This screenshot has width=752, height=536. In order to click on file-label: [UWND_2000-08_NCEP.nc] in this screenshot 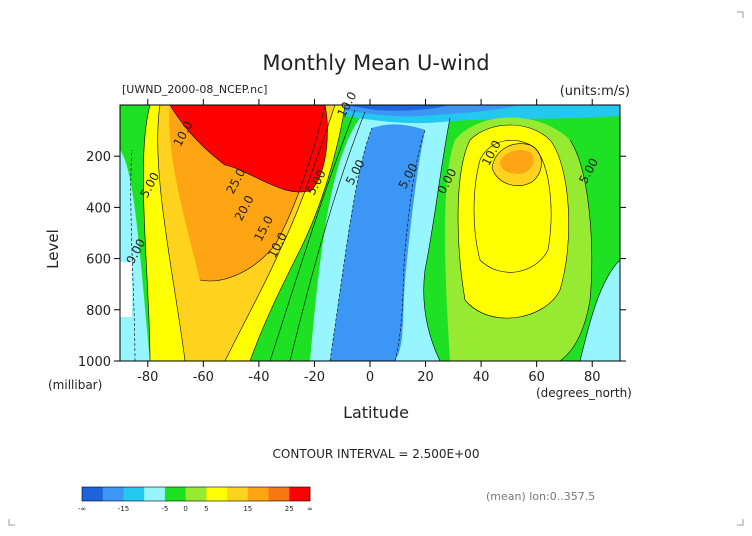, I will do `click(194, 89)`.